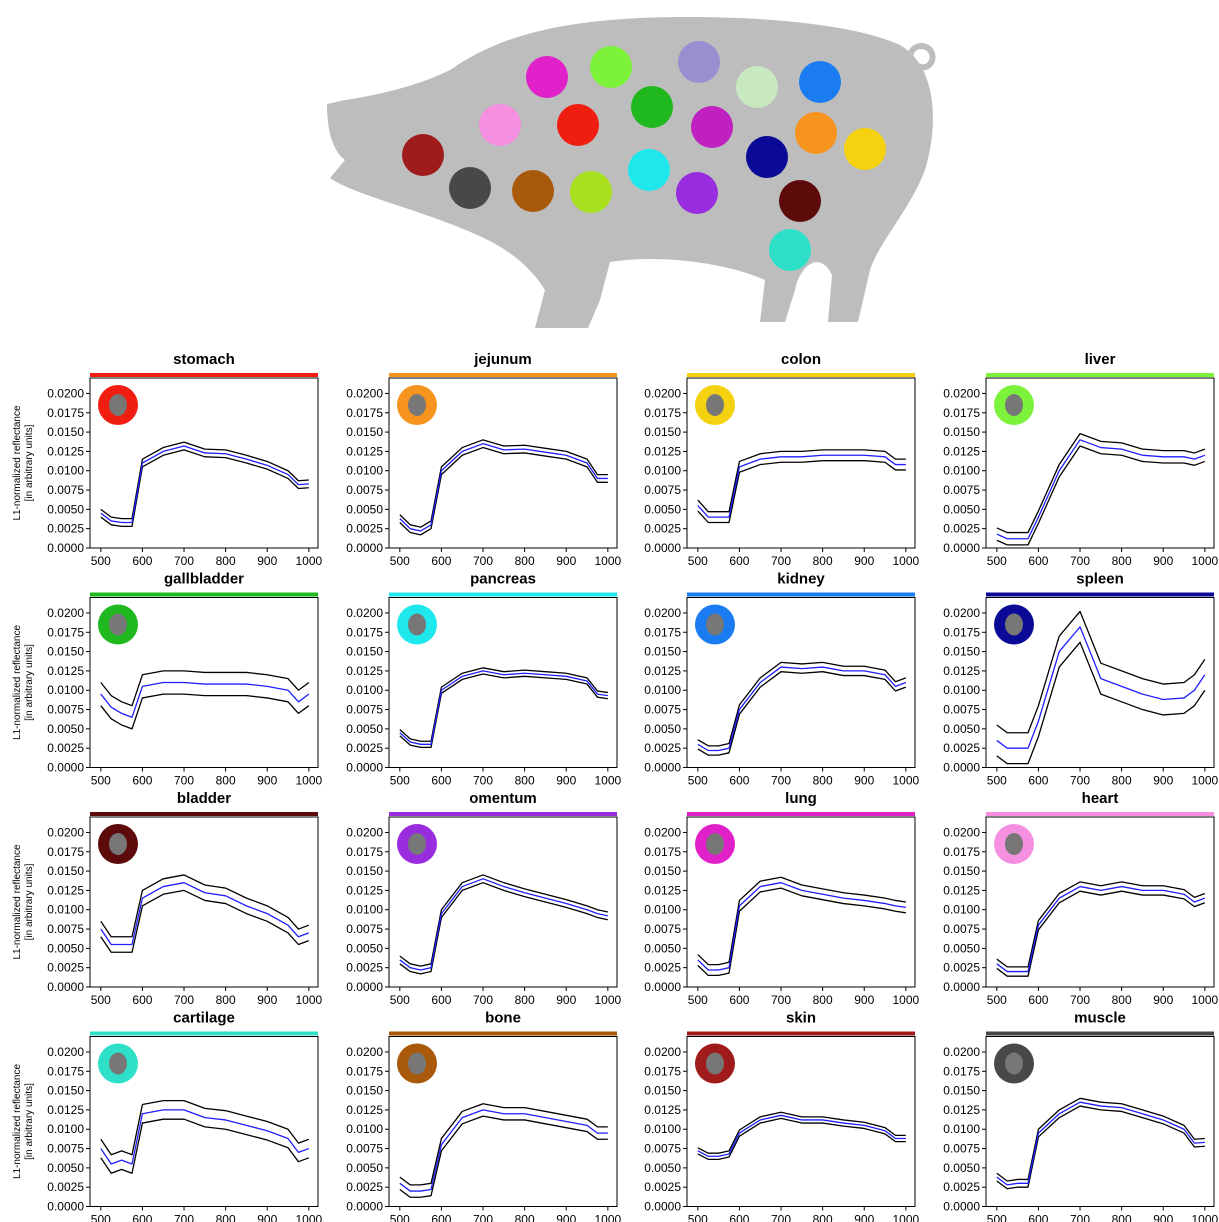 This screenshot has width=1219, height=1222. What do you see at coordinates (204, 579) in the screenshot?
I see `panel-title: gallbladder` at bounding box center [204, 579].